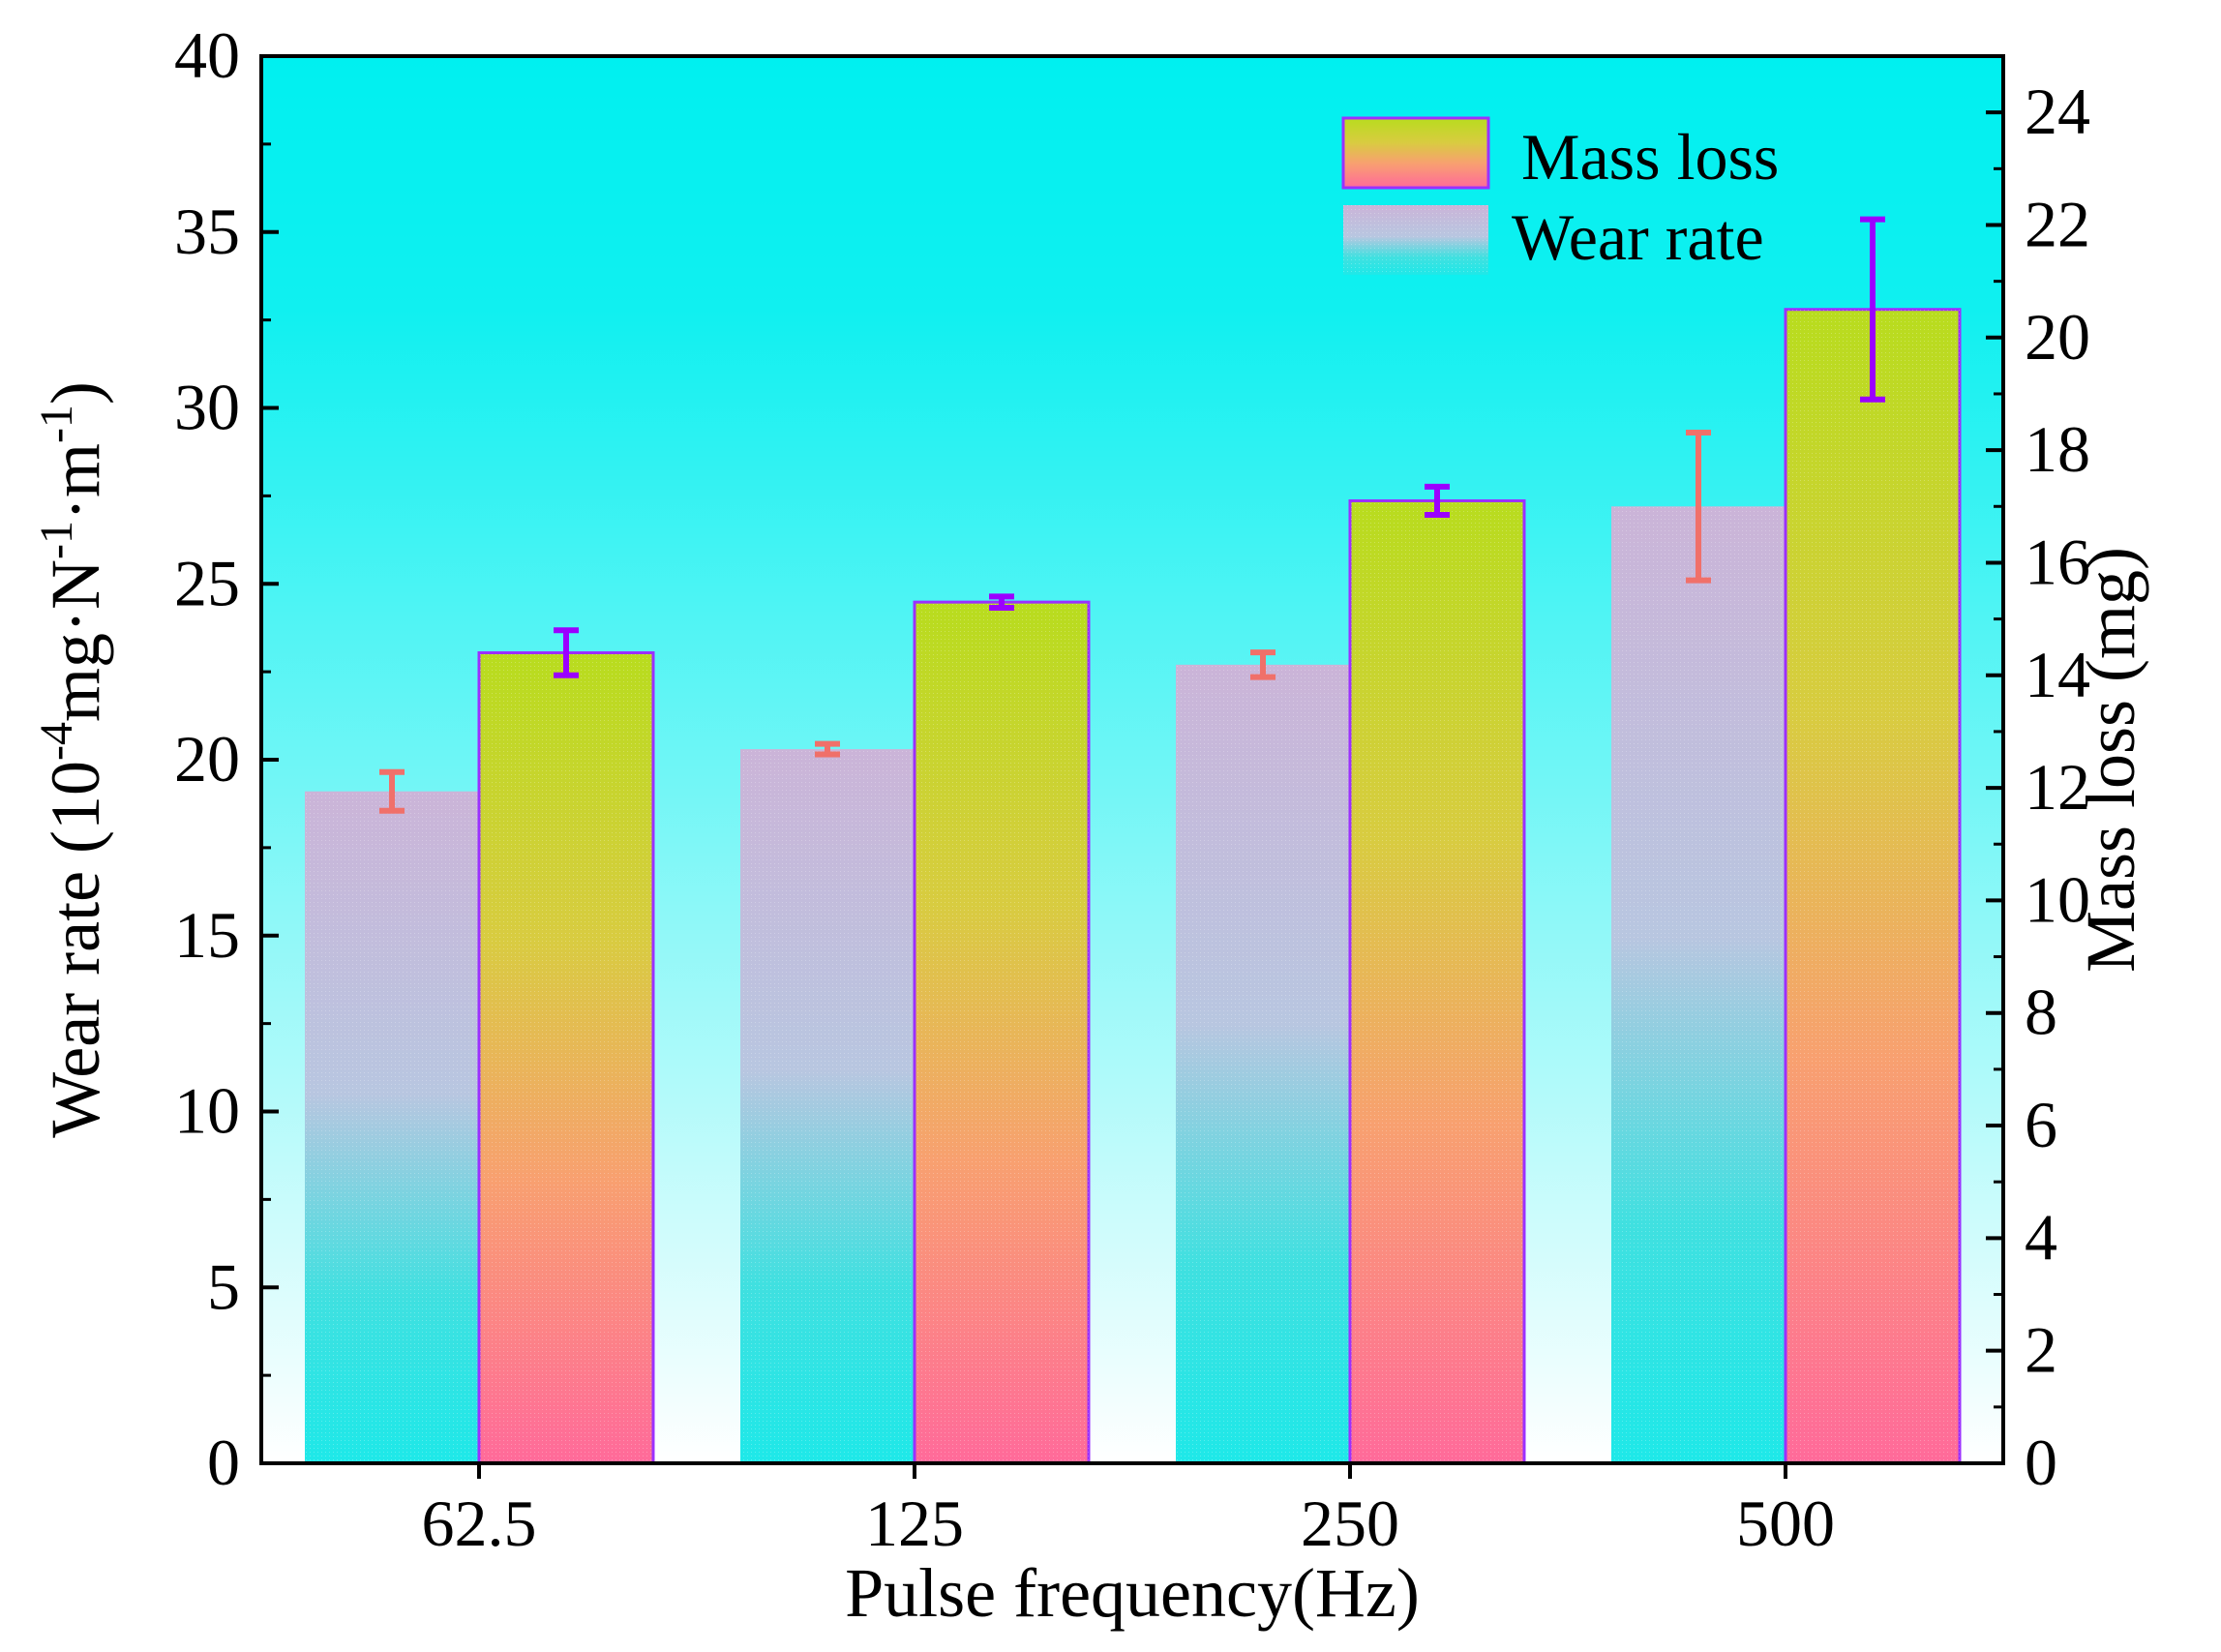 The image size is (2221, 1652). Describe the element at coordinates (75, 949) in the screenshot. I see `left-axis-title-prefix: Wear rate (10` at that location.